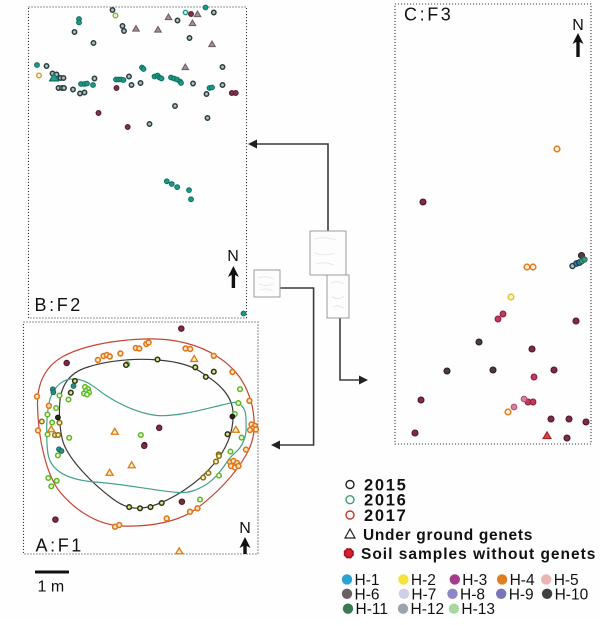 The image size is (600, 625). What do you see at coordinates (367, 594) in the screenshot?
I see `svg-text: H-6` at bounding box center [367, 594].